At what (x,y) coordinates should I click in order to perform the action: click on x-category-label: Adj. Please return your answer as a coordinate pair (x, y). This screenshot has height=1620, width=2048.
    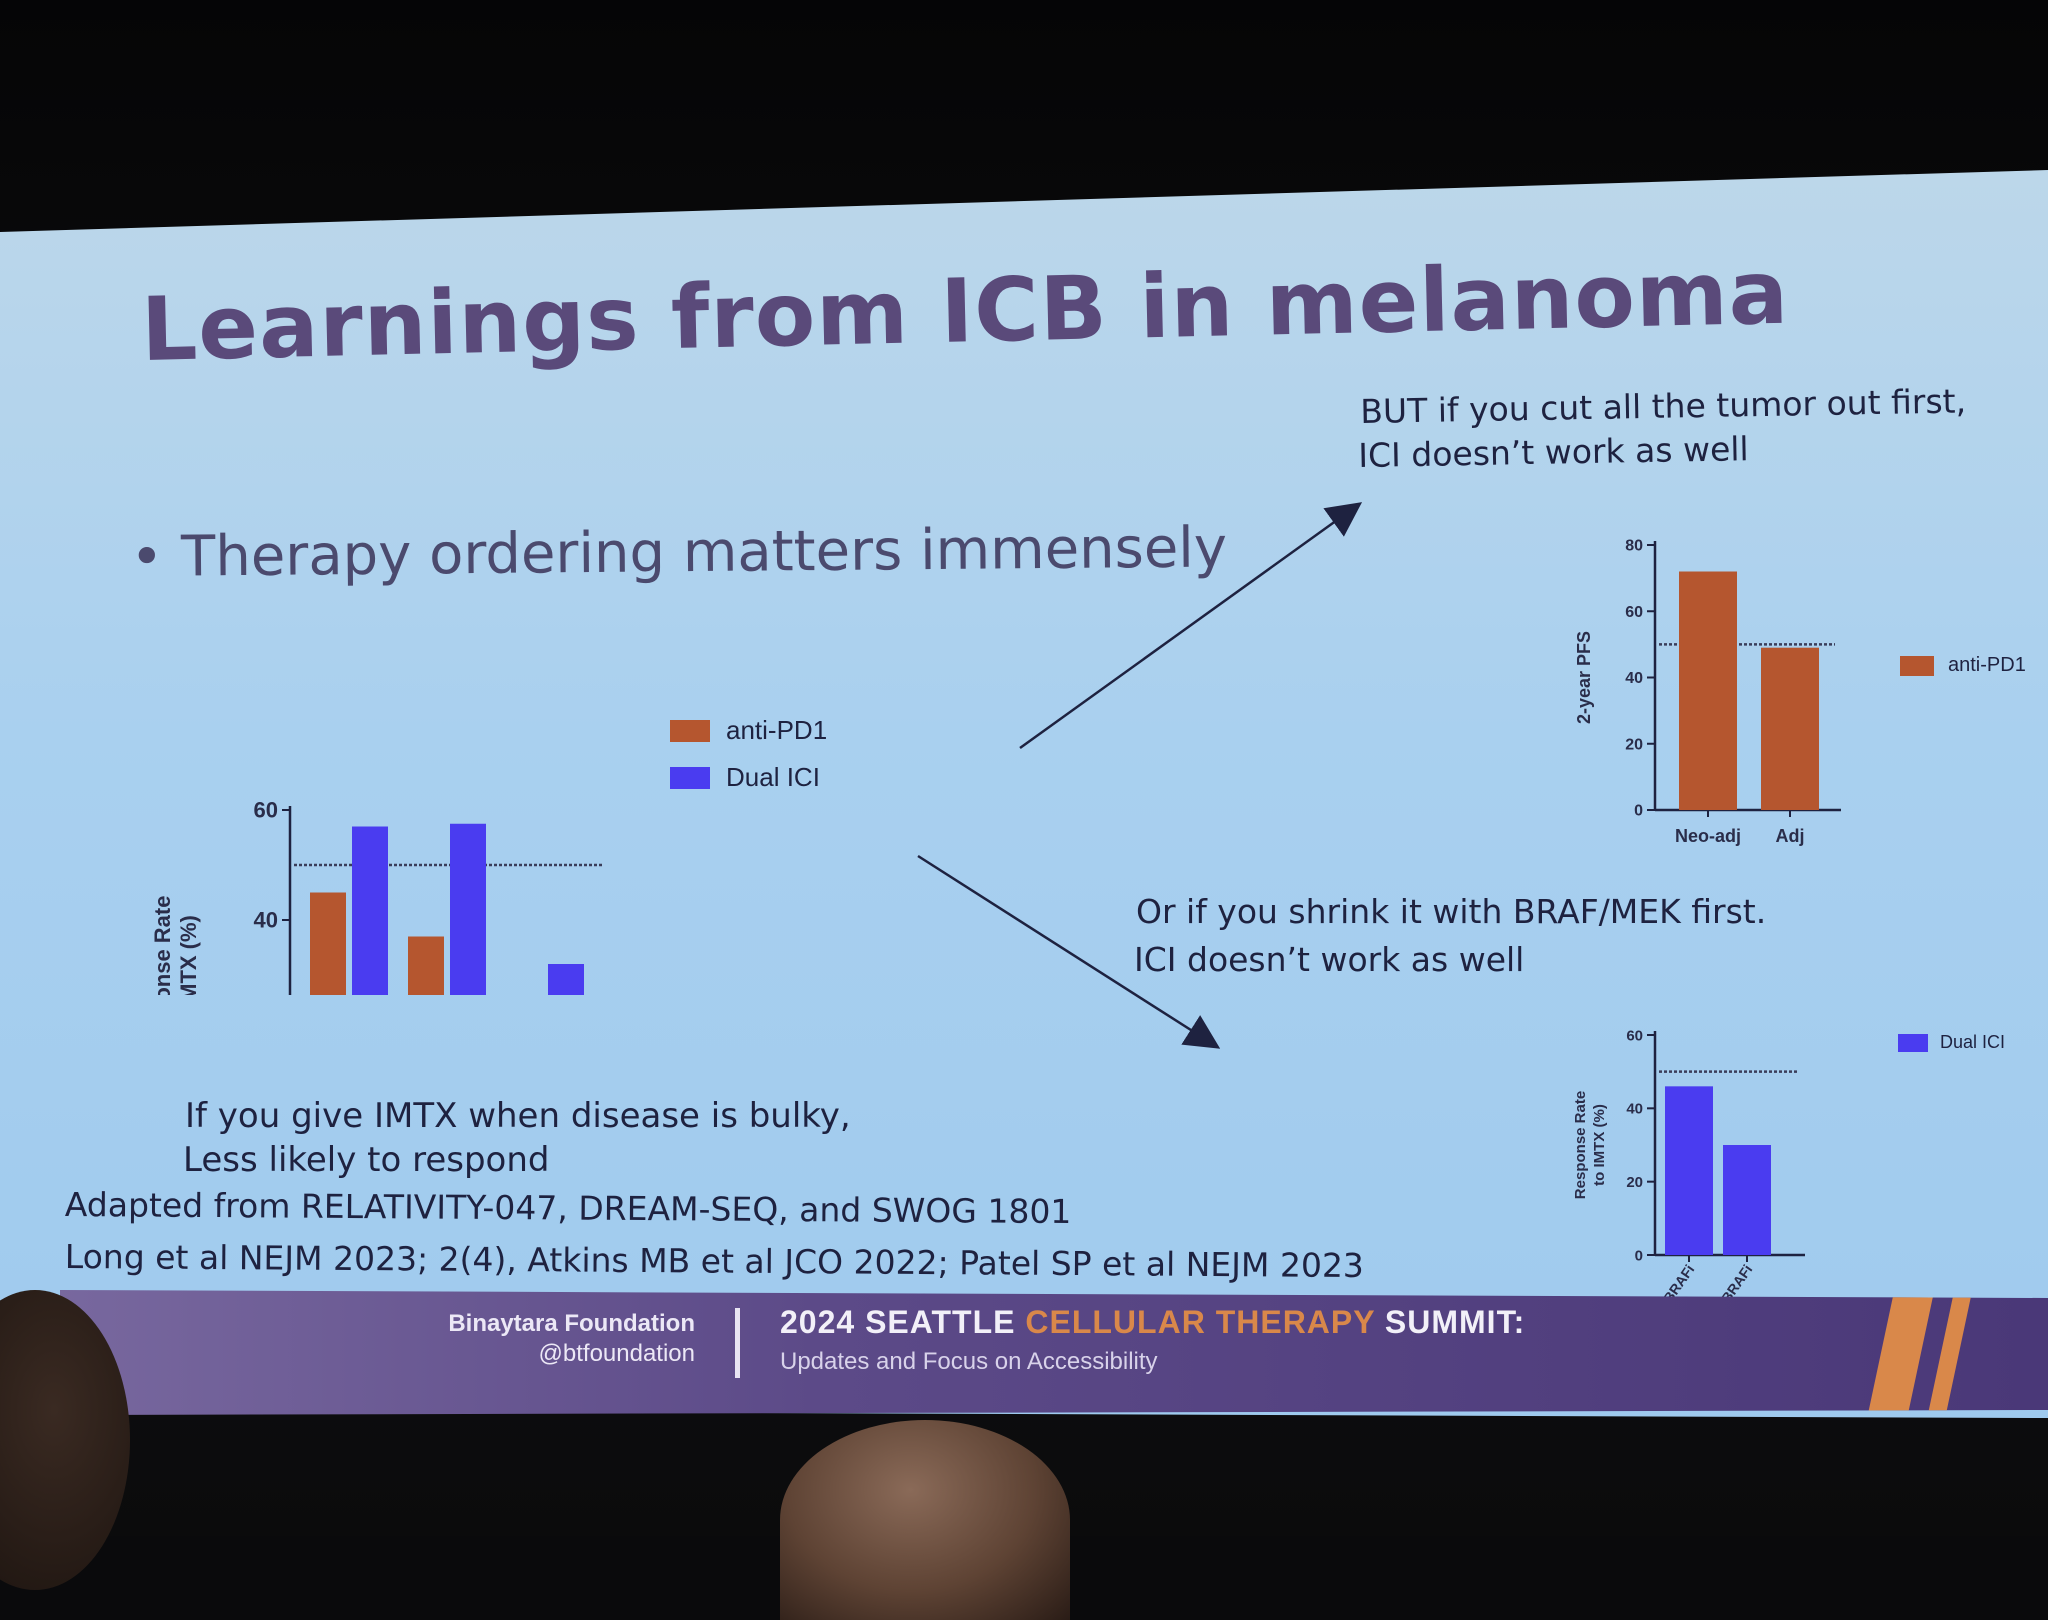
    Looking at the image, I should click on (1790, 836).